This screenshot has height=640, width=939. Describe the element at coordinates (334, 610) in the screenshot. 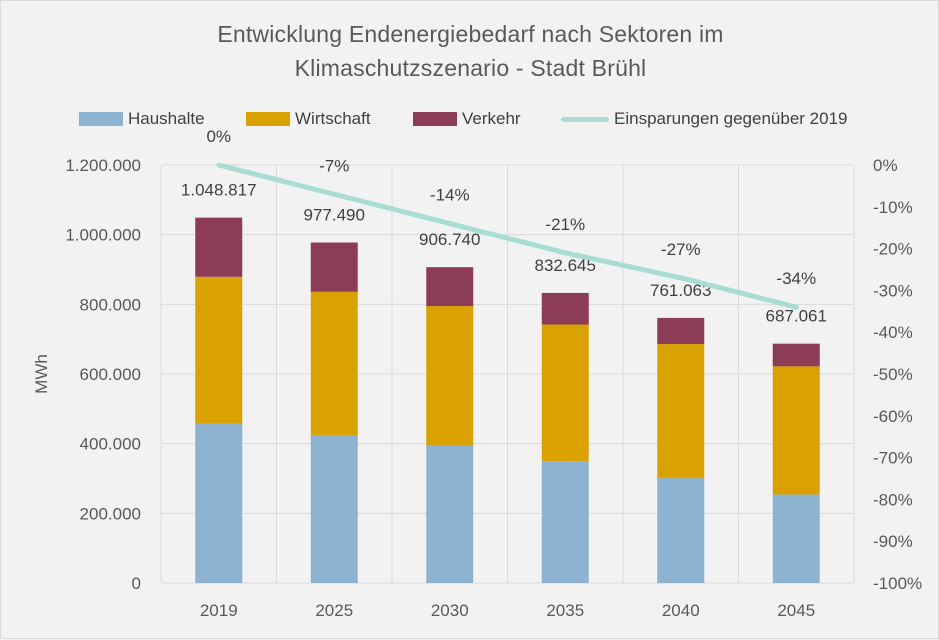

I see `x-tick-label-2025: 2025` at that location.